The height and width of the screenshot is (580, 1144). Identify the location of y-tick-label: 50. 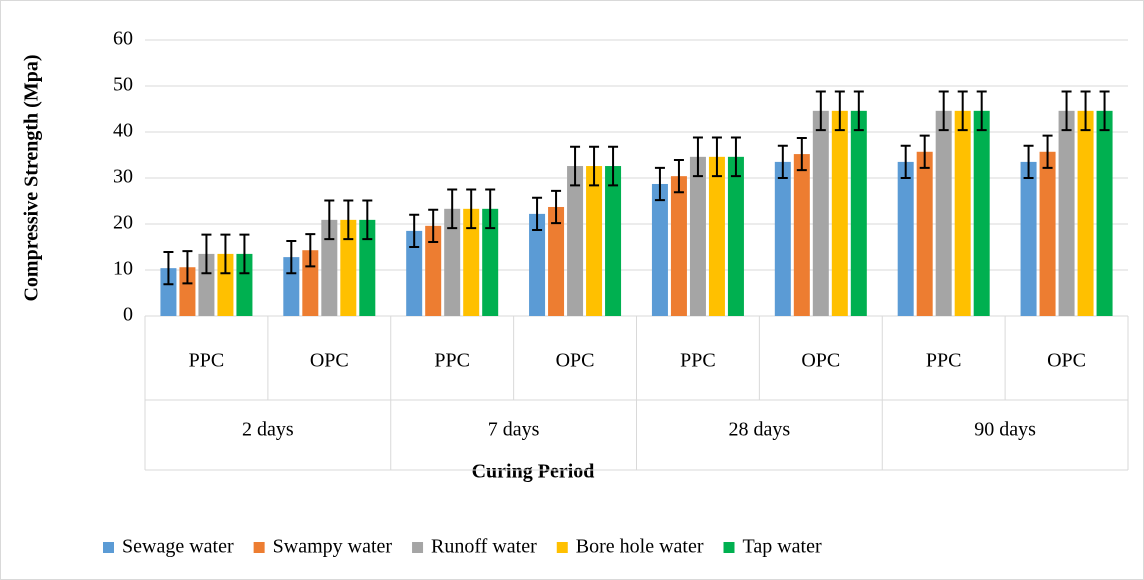
(123, 85).